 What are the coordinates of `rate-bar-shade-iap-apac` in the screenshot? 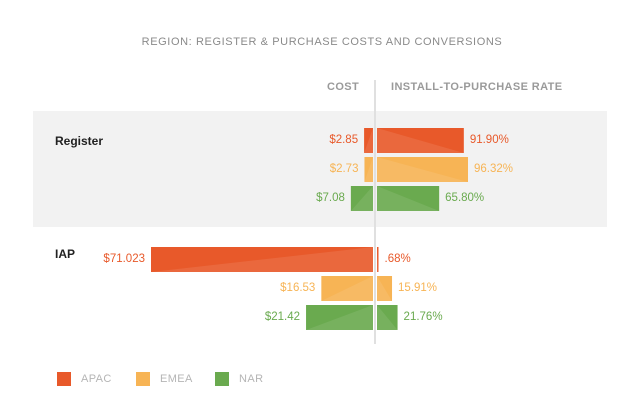 It's located at (378, 259).